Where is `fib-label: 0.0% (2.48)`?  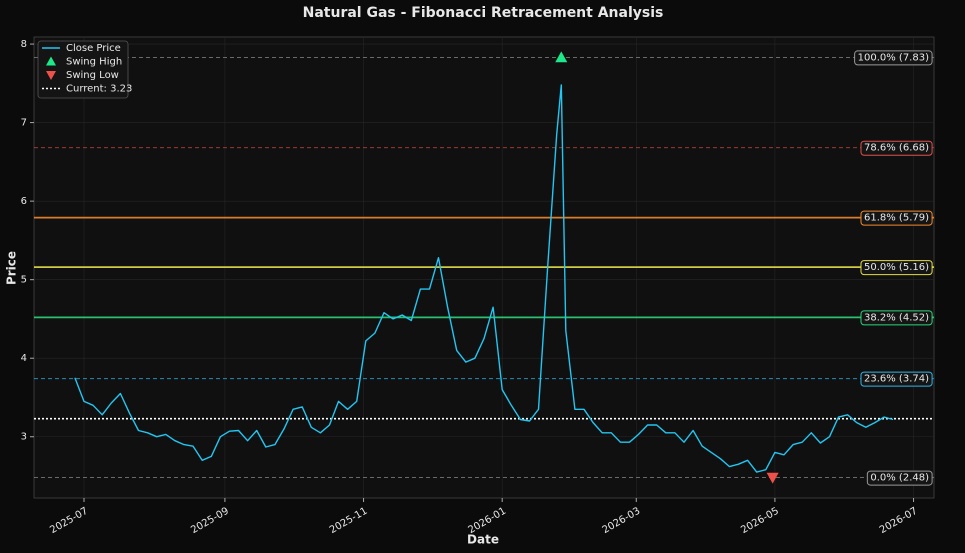
fib-label: 0.0% (2.48) is located at coordinates (899, 478).